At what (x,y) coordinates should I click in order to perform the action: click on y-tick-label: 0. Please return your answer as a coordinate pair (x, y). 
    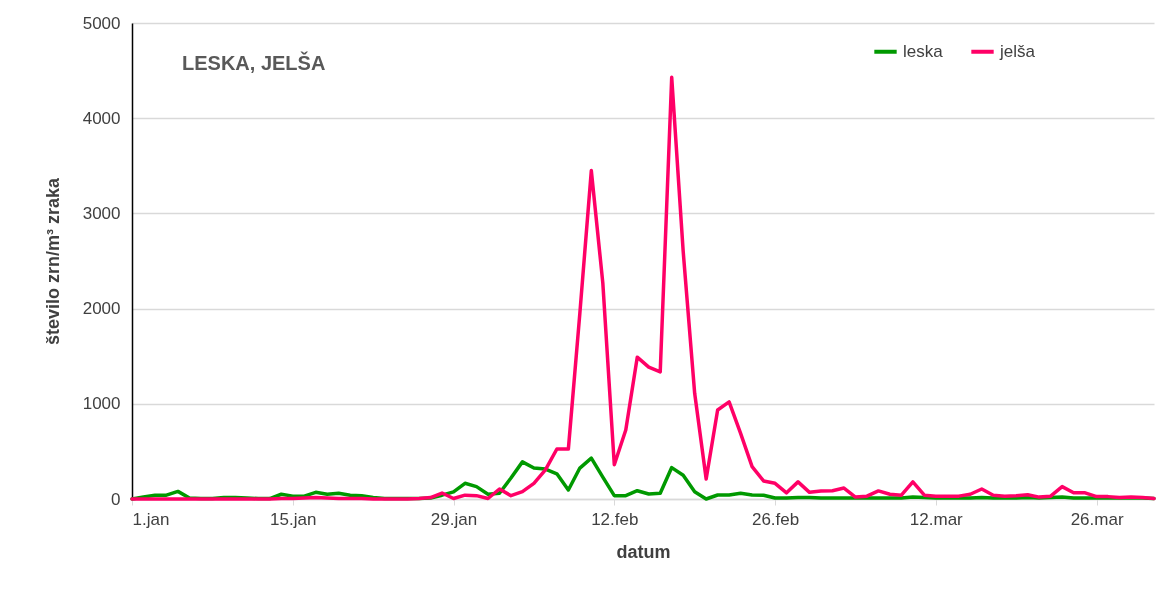
    Looking at the image, I should click on (116, 499).